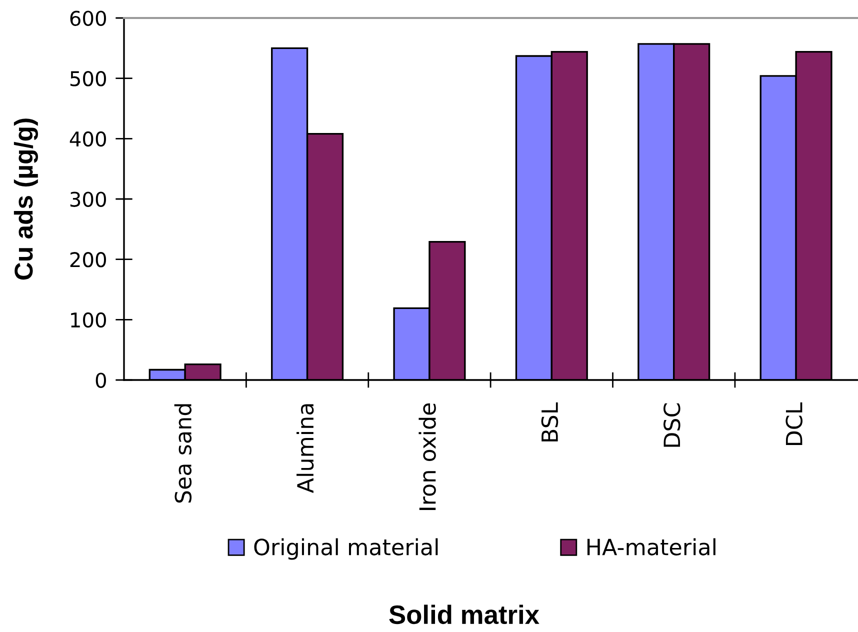 The width and height of the screenshot is (858, 632). What do you see at coordinates (464, 614) in the screenshot?
I see `x-axis-title: Solid matrix` at bounding box center [464, 614].